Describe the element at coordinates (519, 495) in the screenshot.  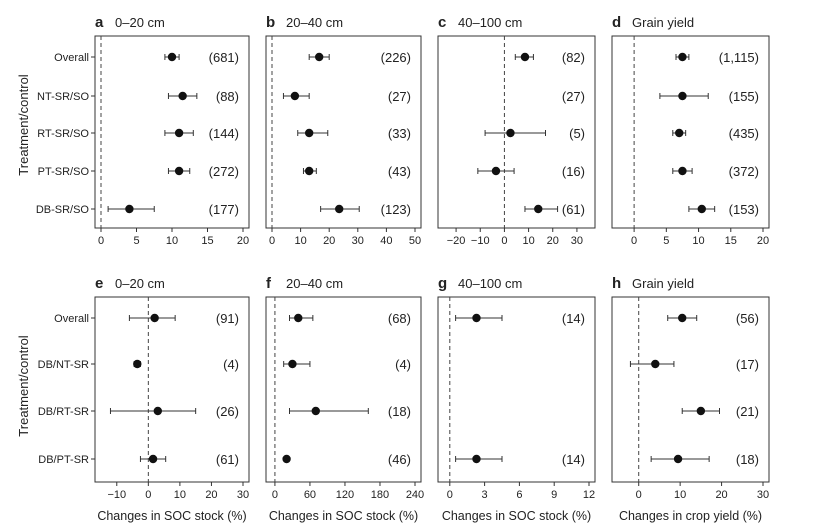
I see `x-tick-label: 6` at that location.